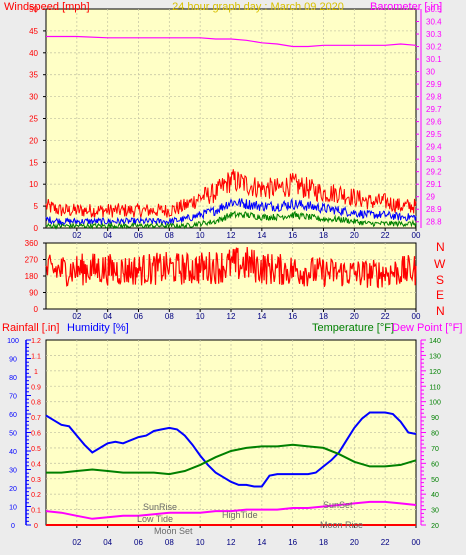 The height and width of the screenshot is (555, 466). I want to click on humidity-tick-0: 0, so click(36, 526).